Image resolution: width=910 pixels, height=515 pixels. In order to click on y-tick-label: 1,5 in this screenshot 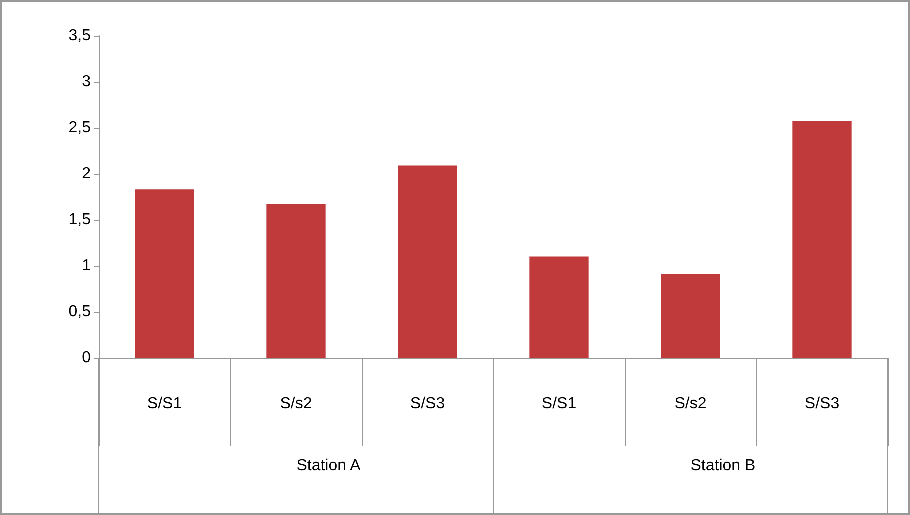, I will do `click(80, 220)`.